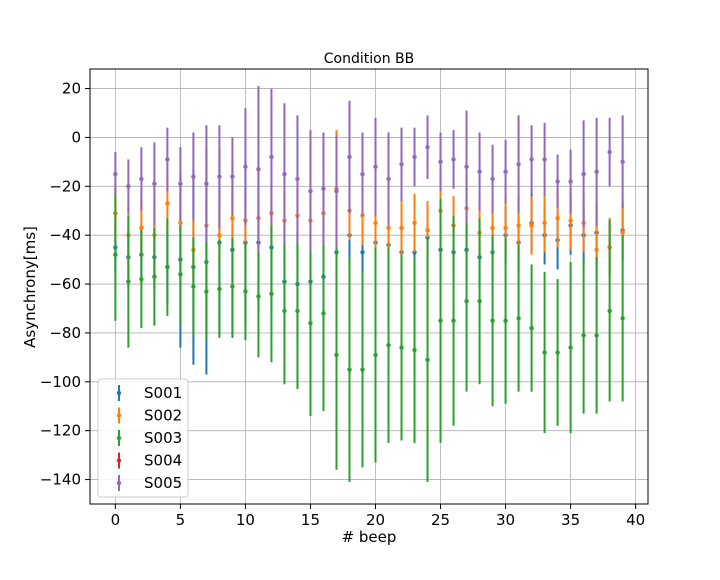 This screenshot has height=580, width=720. I want to click on y-tick-label: 0, so click(76, 137).